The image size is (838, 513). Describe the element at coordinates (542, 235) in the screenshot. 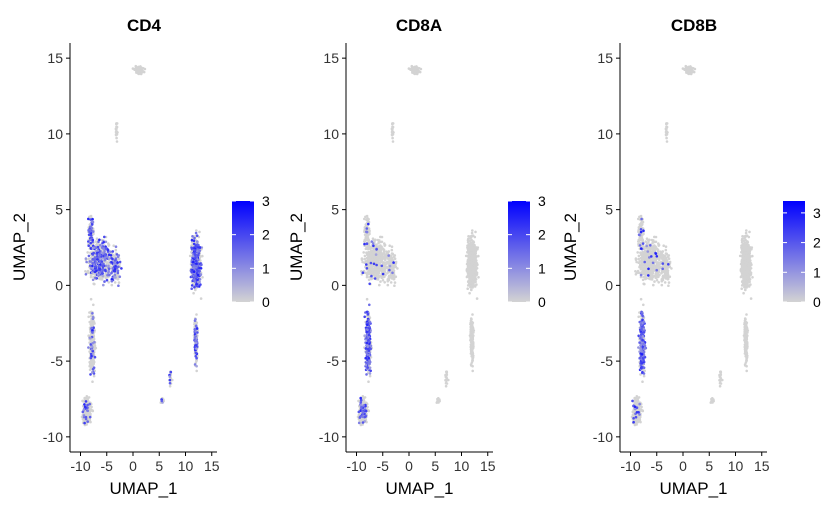

I see `colorbar-tick-label: 2` at that location.